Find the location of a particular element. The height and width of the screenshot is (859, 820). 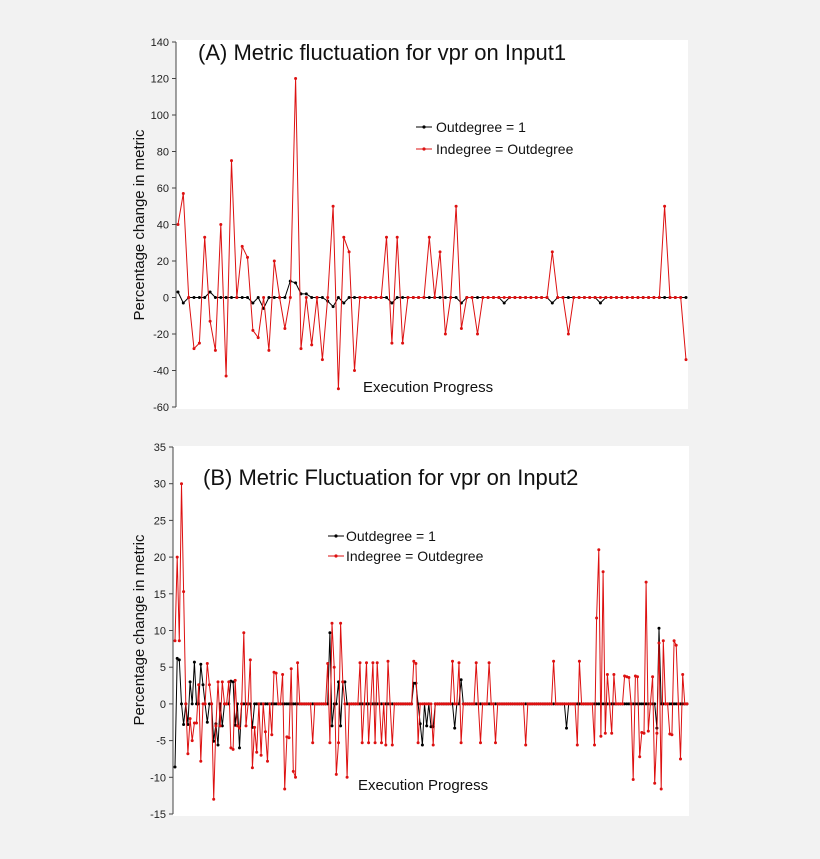

y-tick-label: 60 is located at coordinates (163, 189).